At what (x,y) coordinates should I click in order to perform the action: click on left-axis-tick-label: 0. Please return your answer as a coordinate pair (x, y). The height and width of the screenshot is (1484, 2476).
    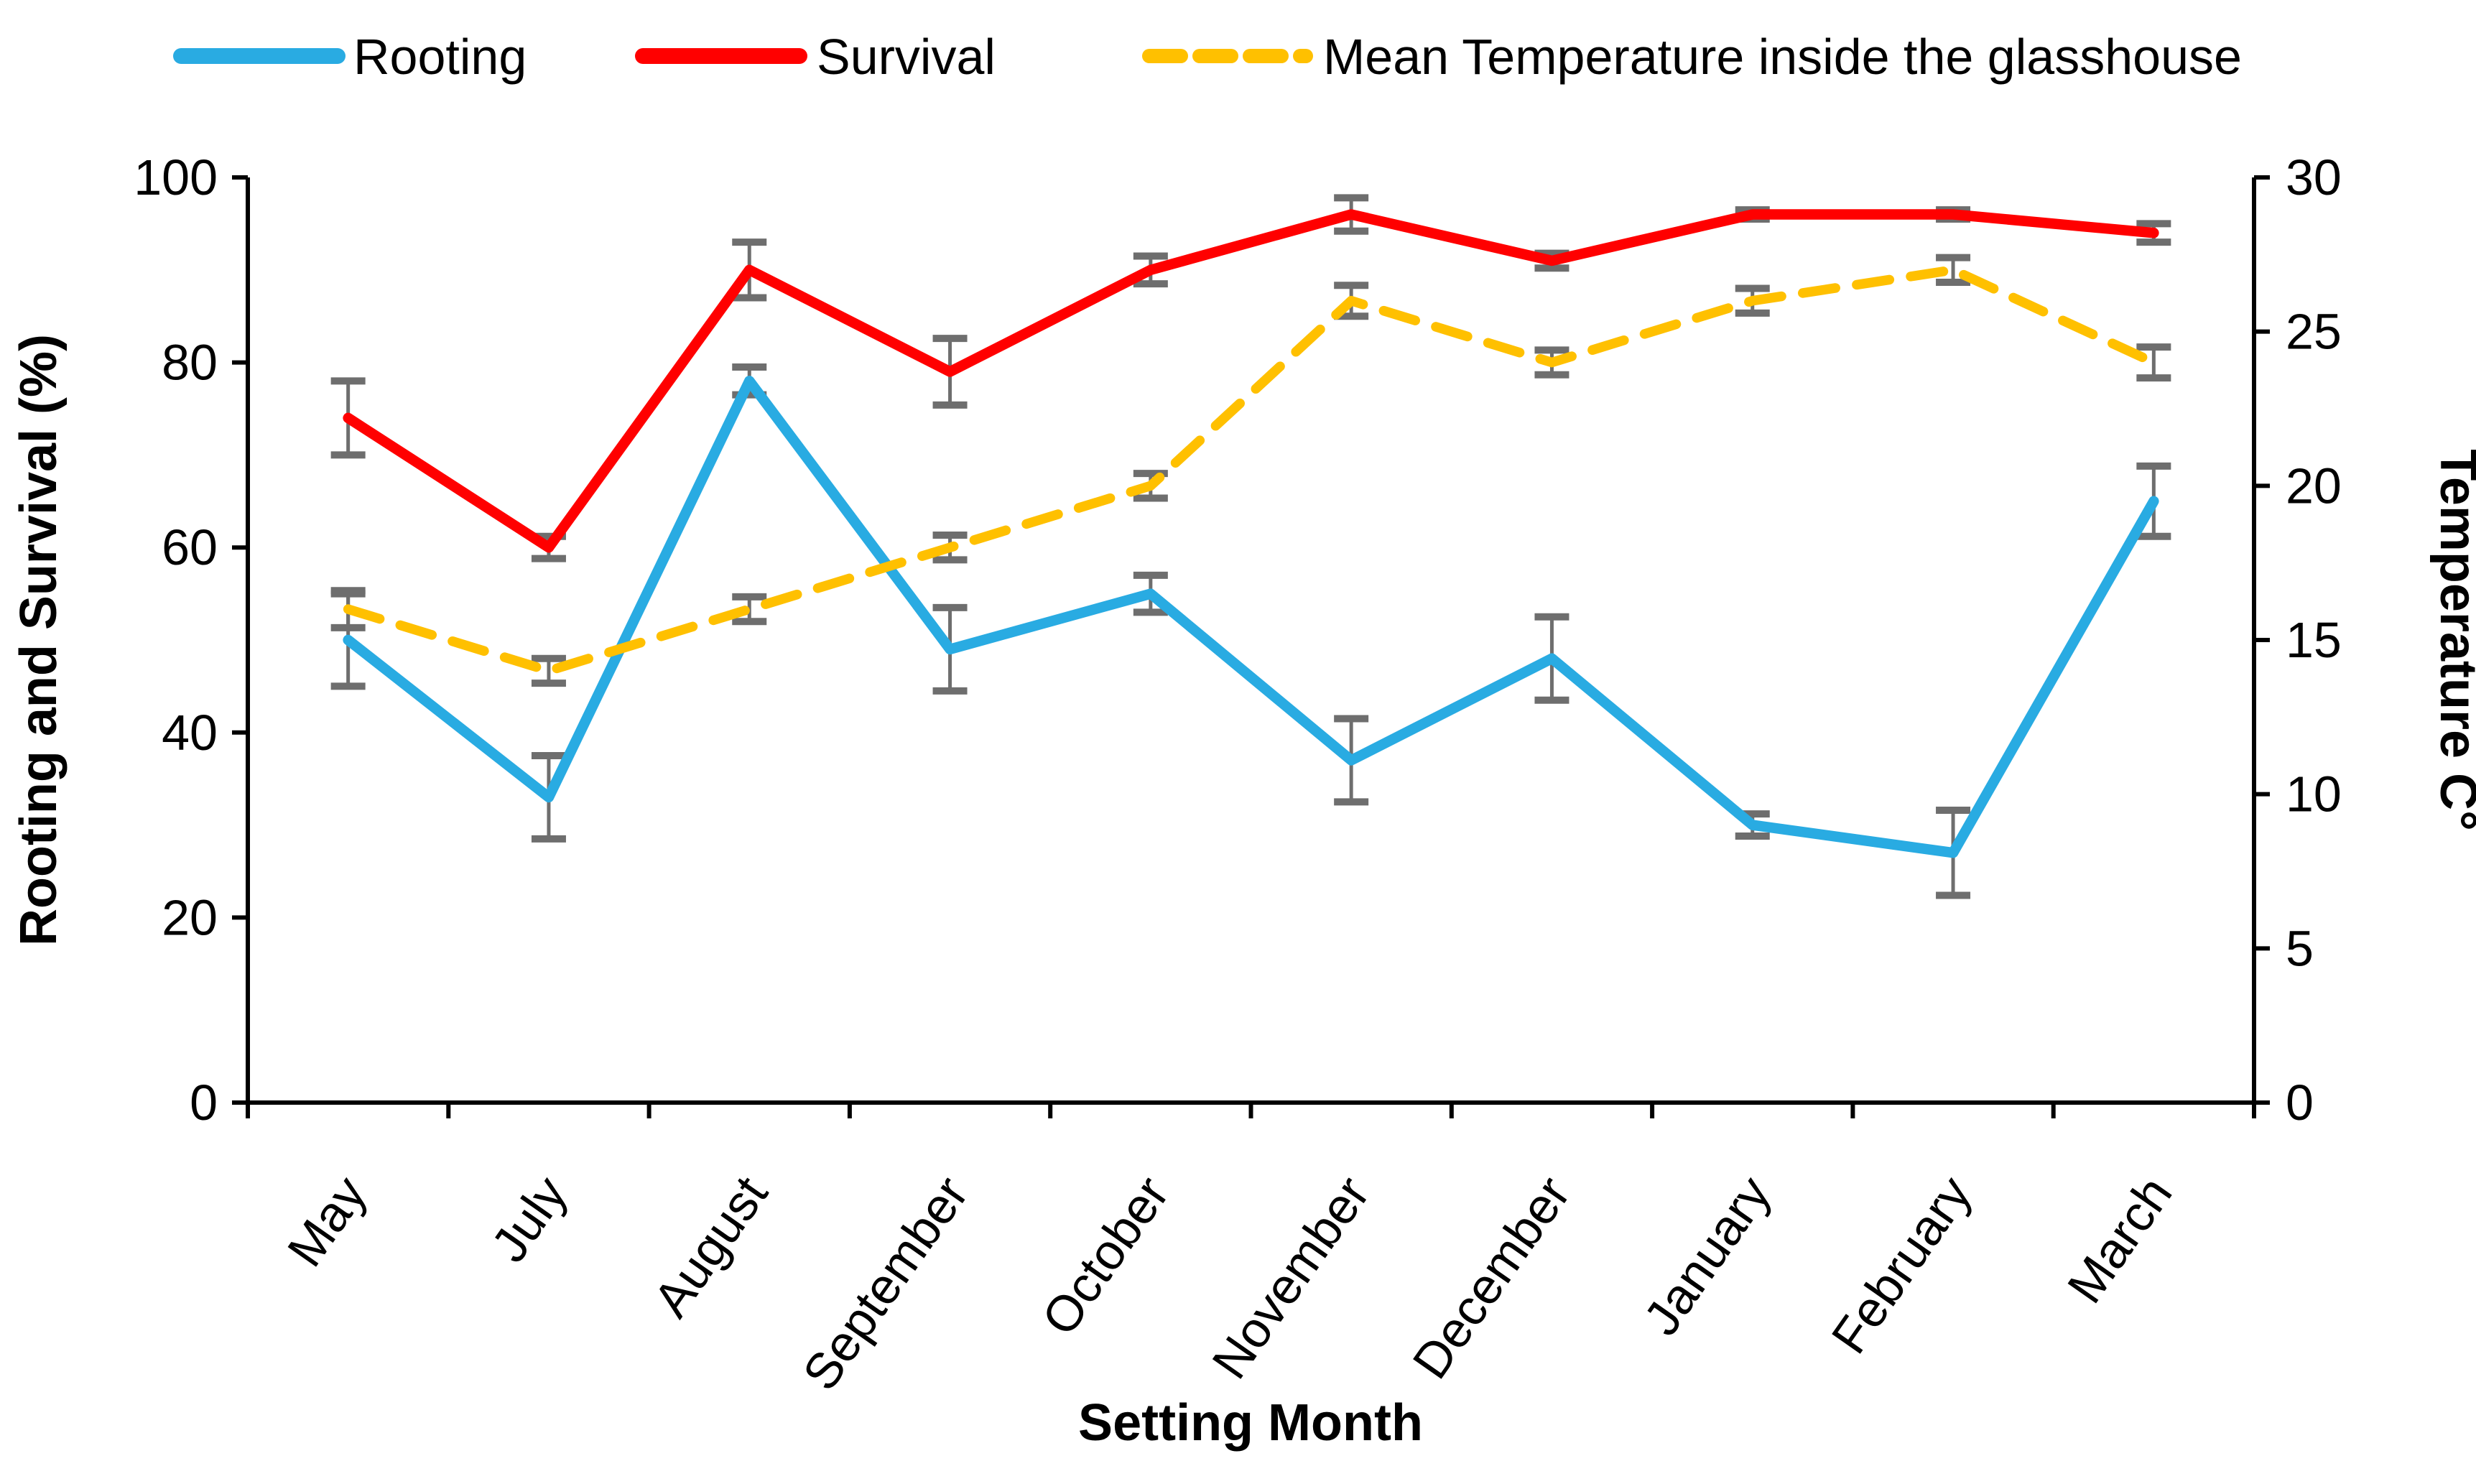
    Looking at the image, I should click on (204, 1103).